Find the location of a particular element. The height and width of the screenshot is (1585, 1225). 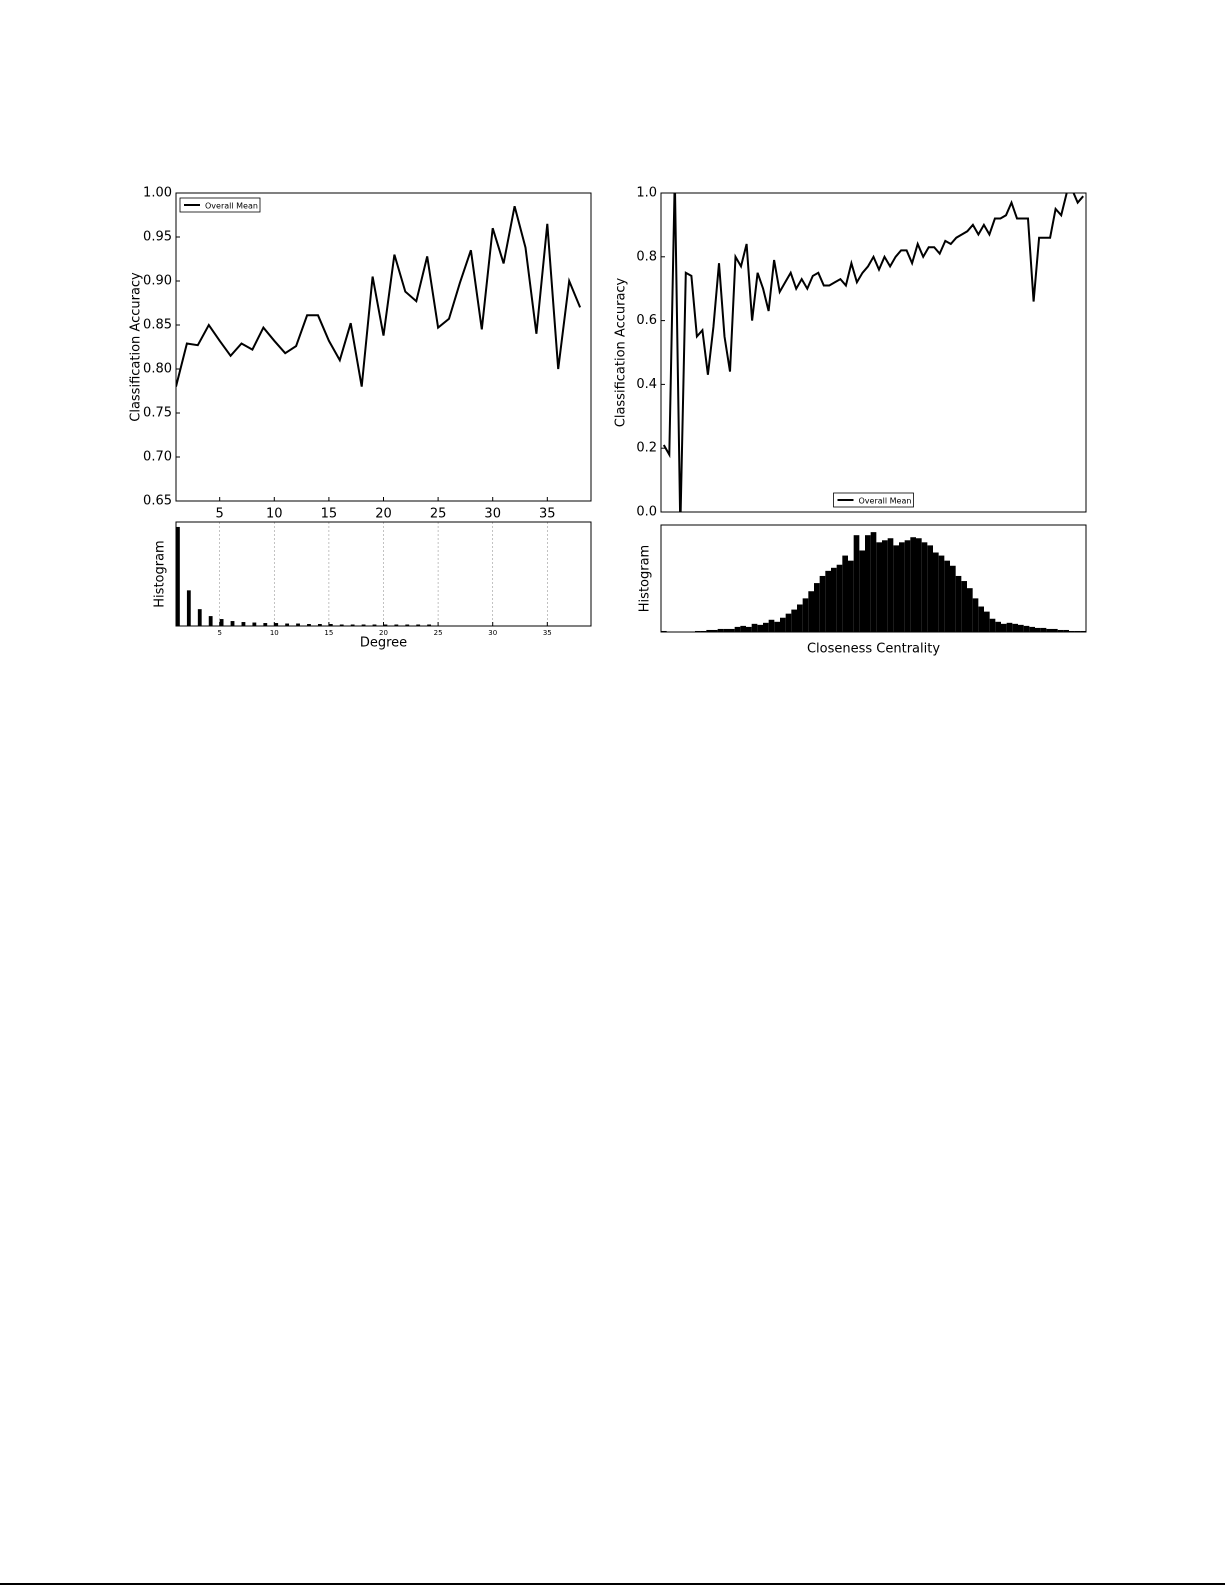

y-tick-label: 0.4 is located at coordinates (646, 384).